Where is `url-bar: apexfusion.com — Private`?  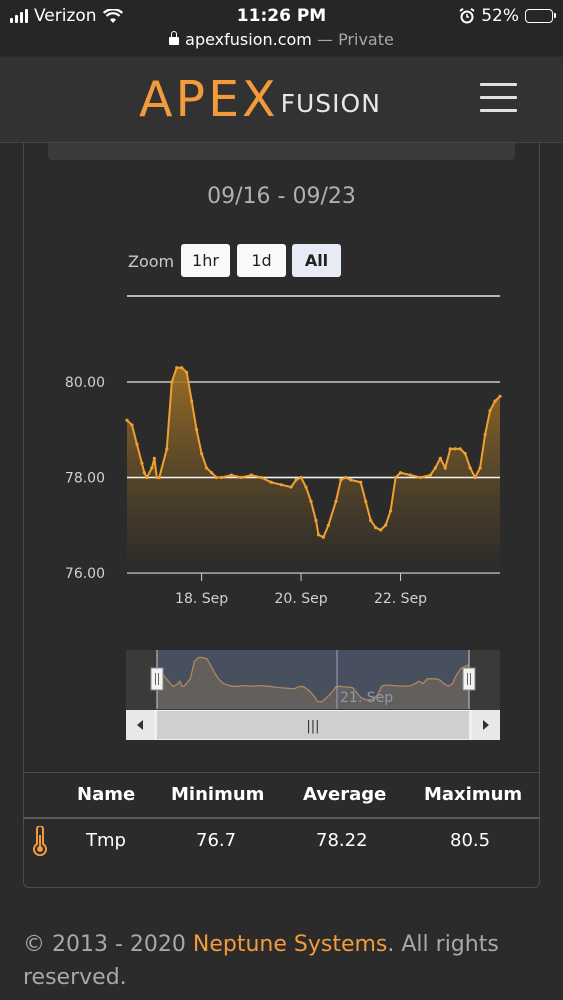
url-bar: apexfusion.com — Private is located at coordinates (281, 43).